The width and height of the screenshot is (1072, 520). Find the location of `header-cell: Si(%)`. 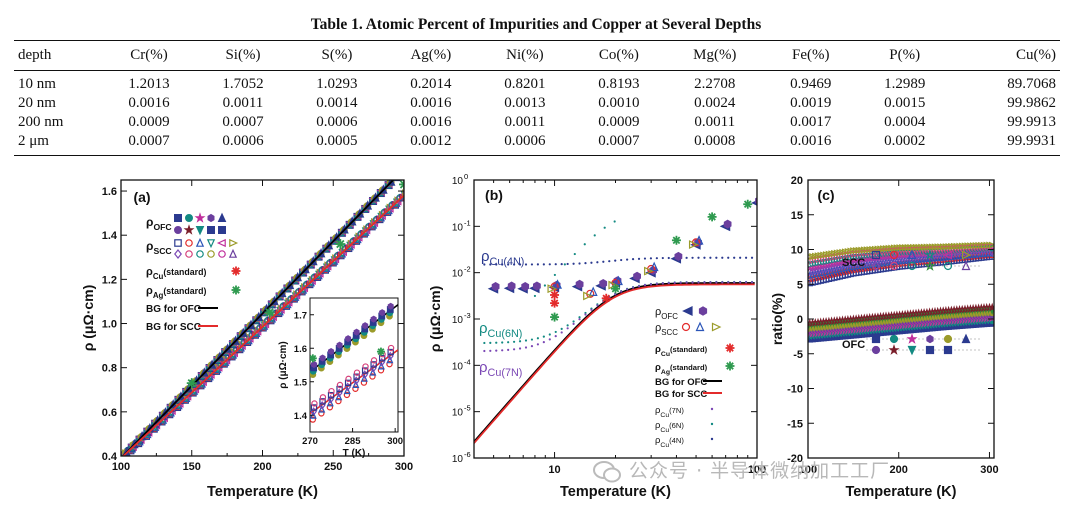

header-cell: Si(%) is located at coordinates (243, 55).